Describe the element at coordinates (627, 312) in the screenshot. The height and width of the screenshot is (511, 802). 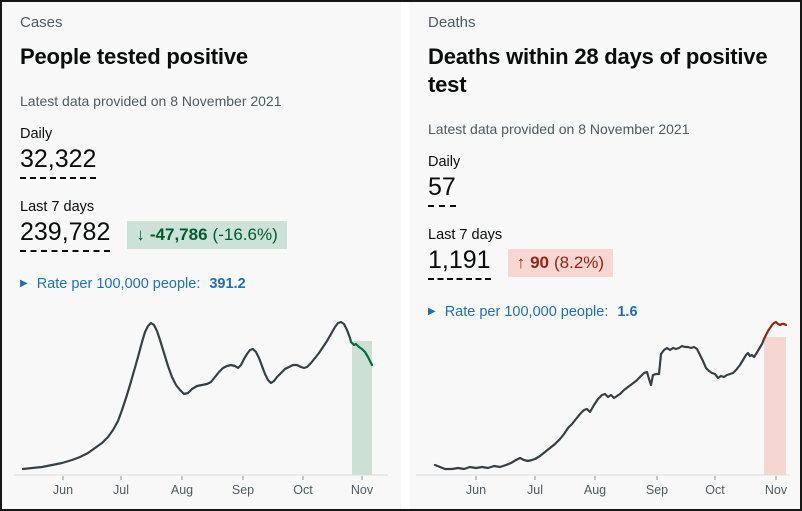
I see `deaths-rate-value: 1.6` at that location.